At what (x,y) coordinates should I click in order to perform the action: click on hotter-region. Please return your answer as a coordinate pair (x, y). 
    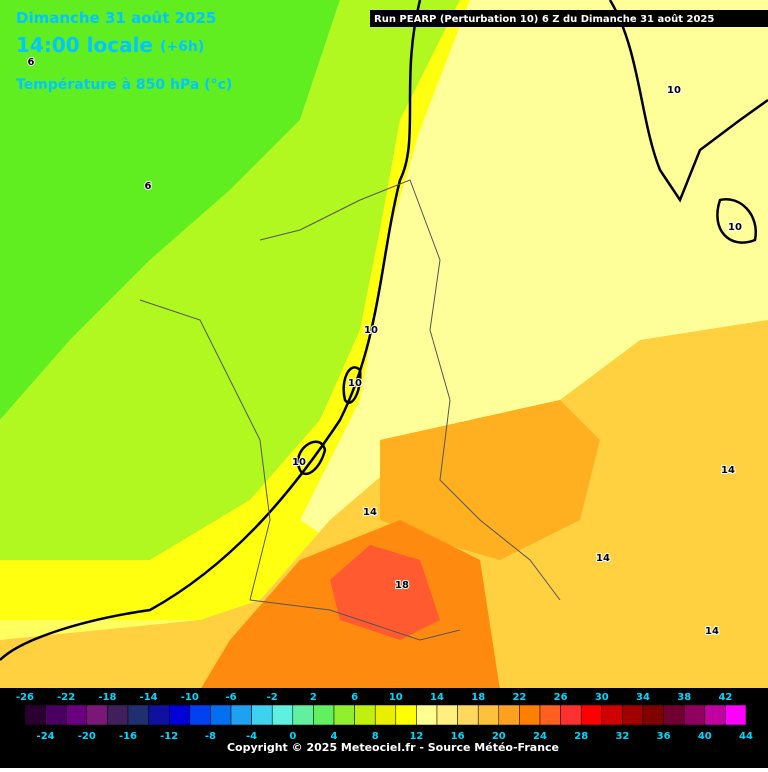
    Looking at the image, I should click on (490, 480).